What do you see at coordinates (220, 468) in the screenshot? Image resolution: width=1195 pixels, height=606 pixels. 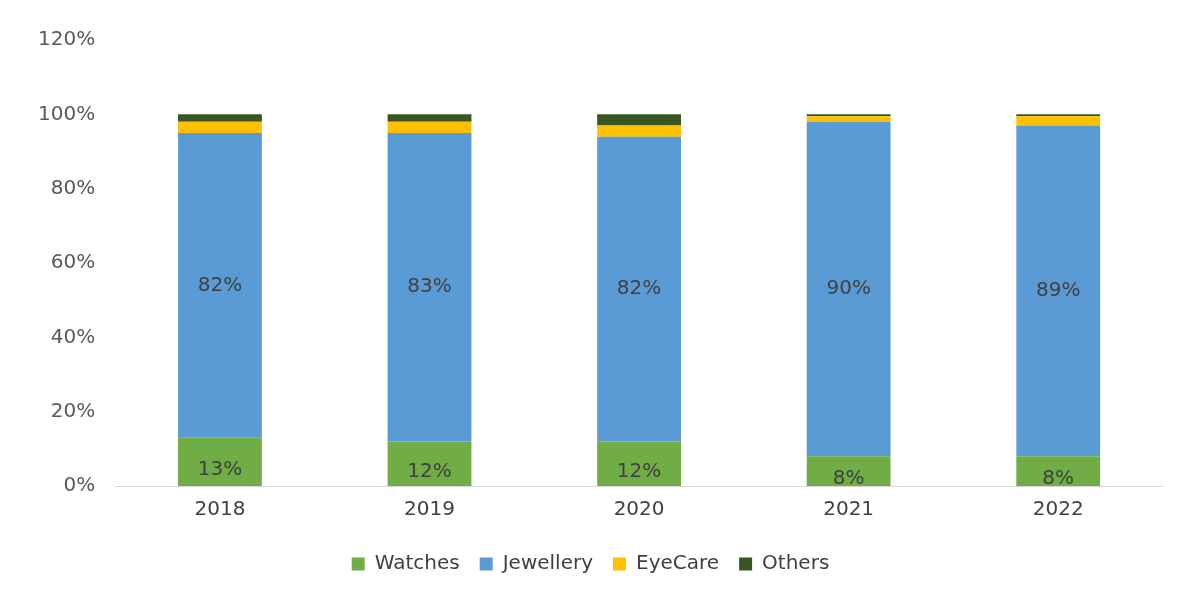 I see `data-label: 13%` at bounding box center [220, 468].